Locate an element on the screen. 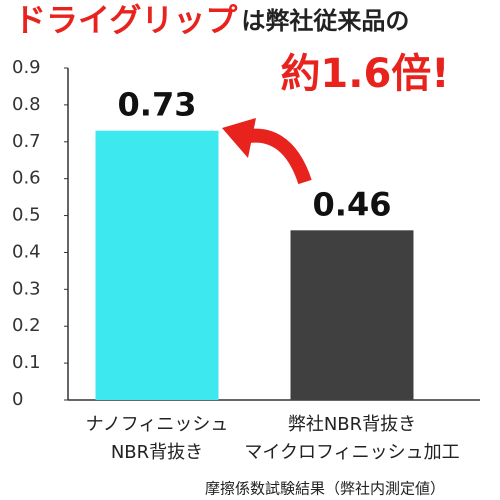 The image size is (500, 500). y-tick-label: 0.9 is located at coordinates (26, 67).